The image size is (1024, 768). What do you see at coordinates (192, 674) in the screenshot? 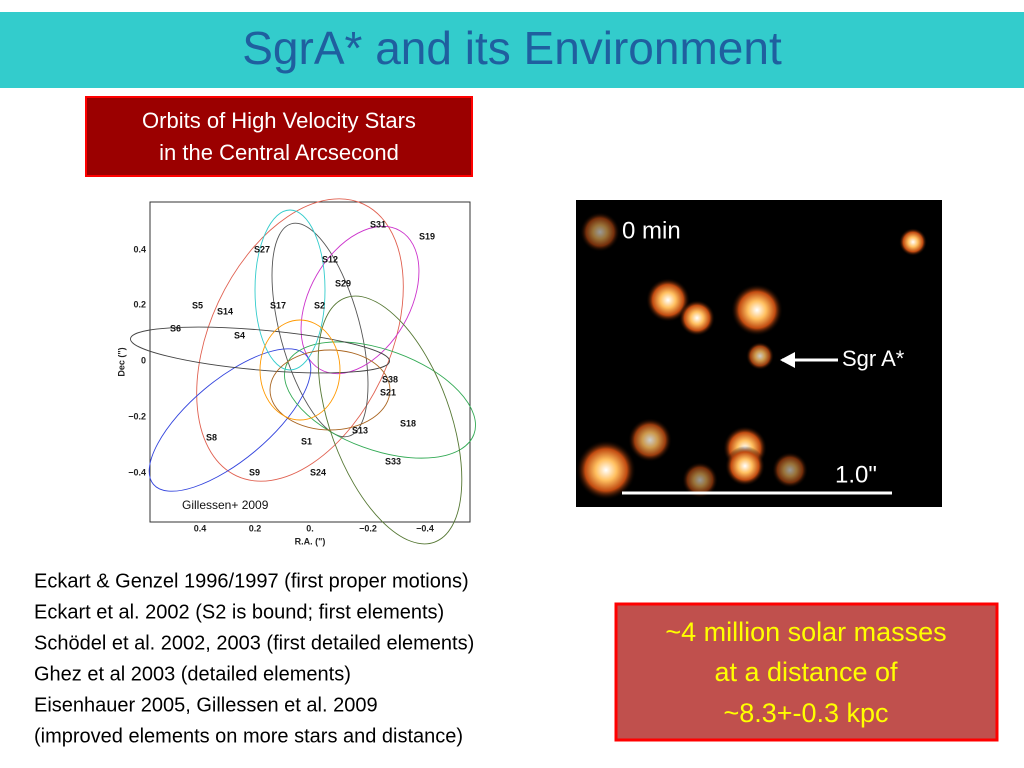
I see `reference: Ghez et al 2003 (detailed elements)` at bounding box center [192, 674].